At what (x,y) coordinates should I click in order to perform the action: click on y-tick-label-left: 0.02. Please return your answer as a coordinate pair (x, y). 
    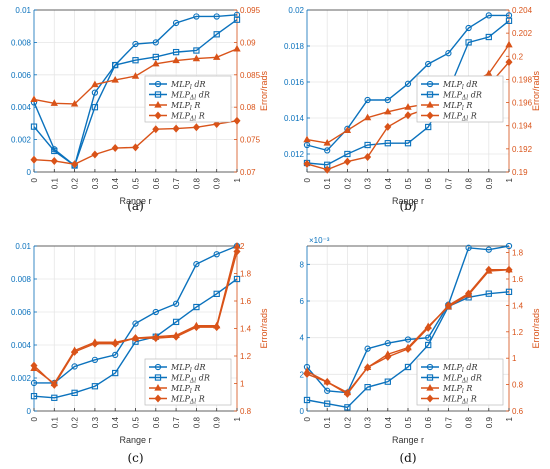
    Looking at the image, I should click on (296, 10).